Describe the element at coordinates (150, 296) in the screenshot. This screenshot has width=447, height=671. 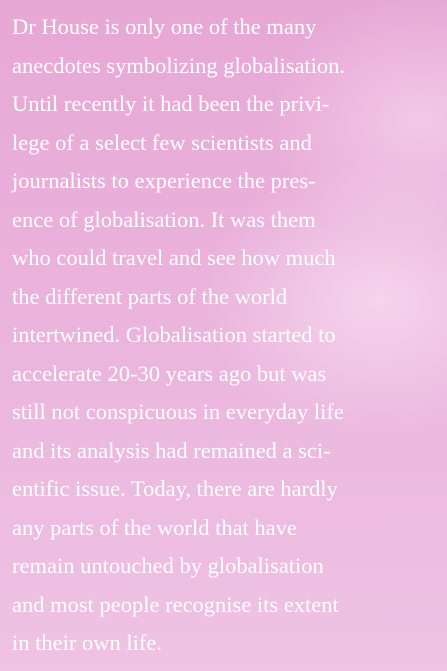
I see `text-line: the different parts of the world` at that location.